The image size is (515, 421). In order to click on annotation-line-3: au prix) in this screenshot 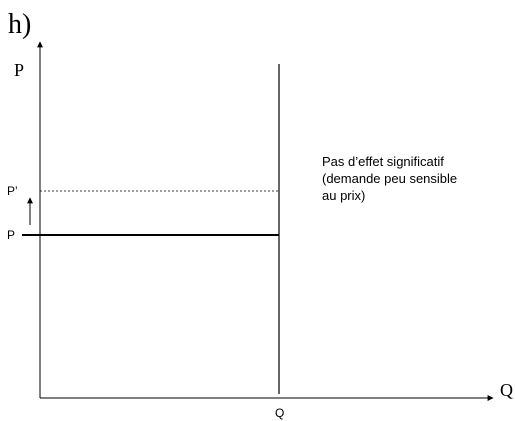, I will do `click(343, 195)`.